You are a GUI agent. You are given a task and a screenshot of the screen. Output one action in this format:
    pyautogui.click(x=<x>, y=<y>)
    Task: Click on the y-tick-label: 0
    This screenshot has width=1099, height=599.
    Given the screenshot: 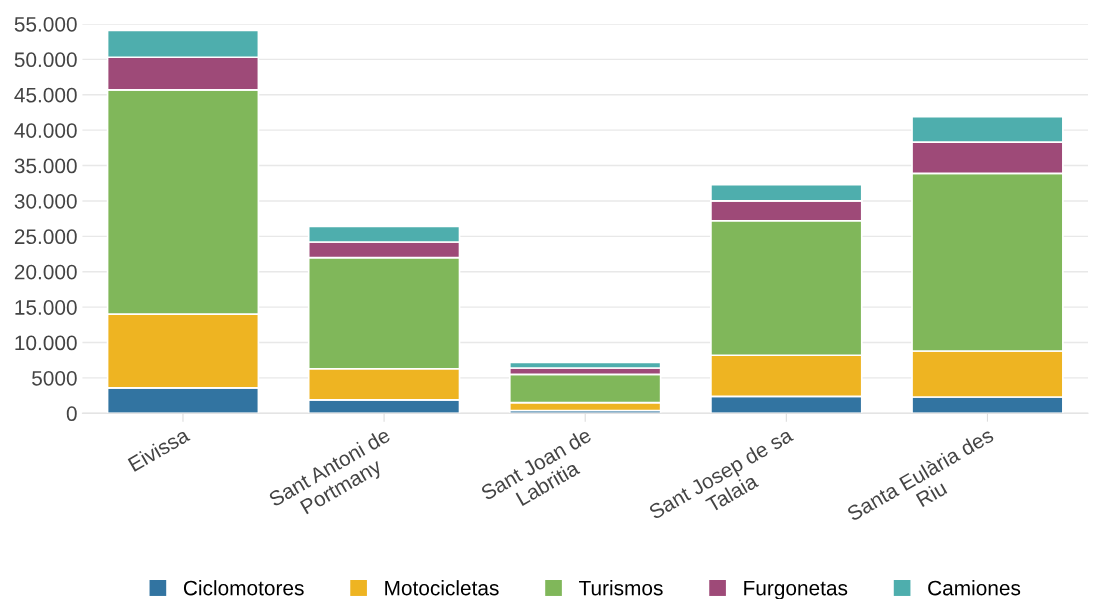 What is the action you would take?
    pyautogui.click(x=71, y=414)
    